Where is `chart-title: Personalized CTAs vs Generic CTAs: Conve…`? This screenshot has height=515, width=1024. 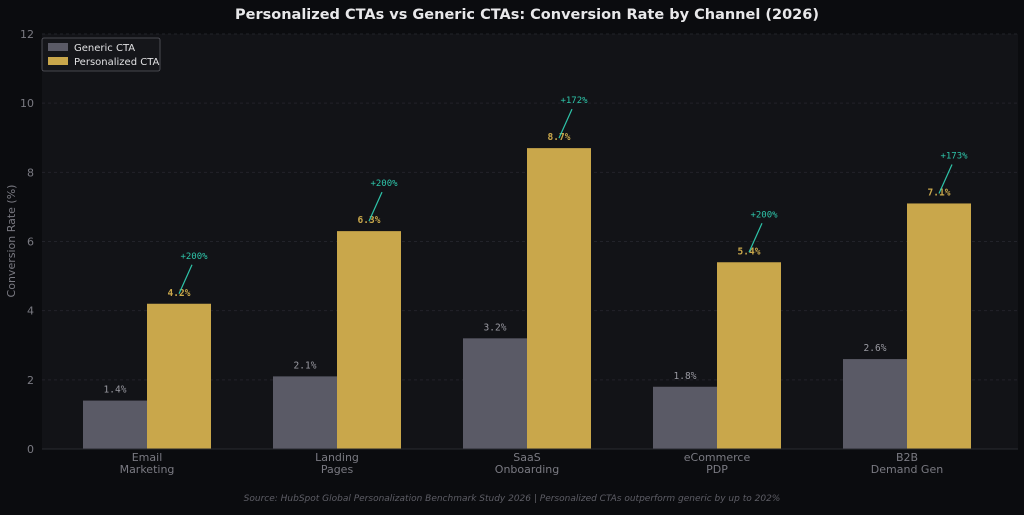
chart-title: Personalized CTAs vs Generic CTAs: Conve… is located at coordinates (527, 15).